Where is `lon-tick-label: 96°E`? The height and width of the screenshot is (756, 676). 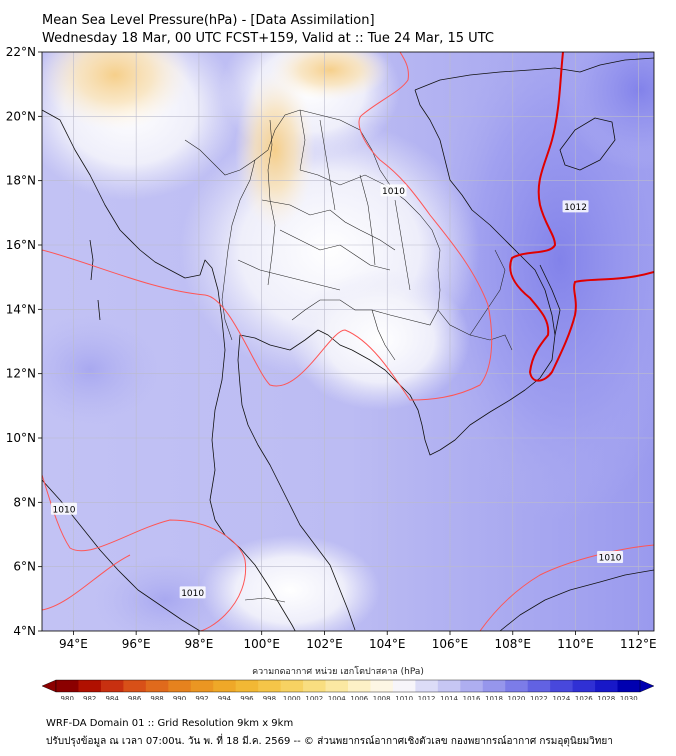
lon-tick-label: 96°E is located at coordinates (136, 644).